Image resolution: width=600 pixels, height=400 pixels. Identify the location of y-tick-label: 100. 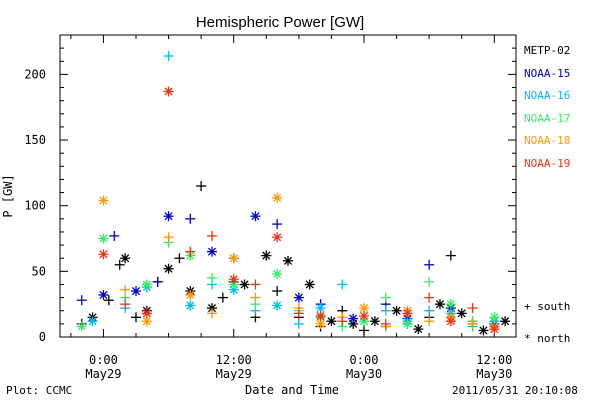
(35, 206).